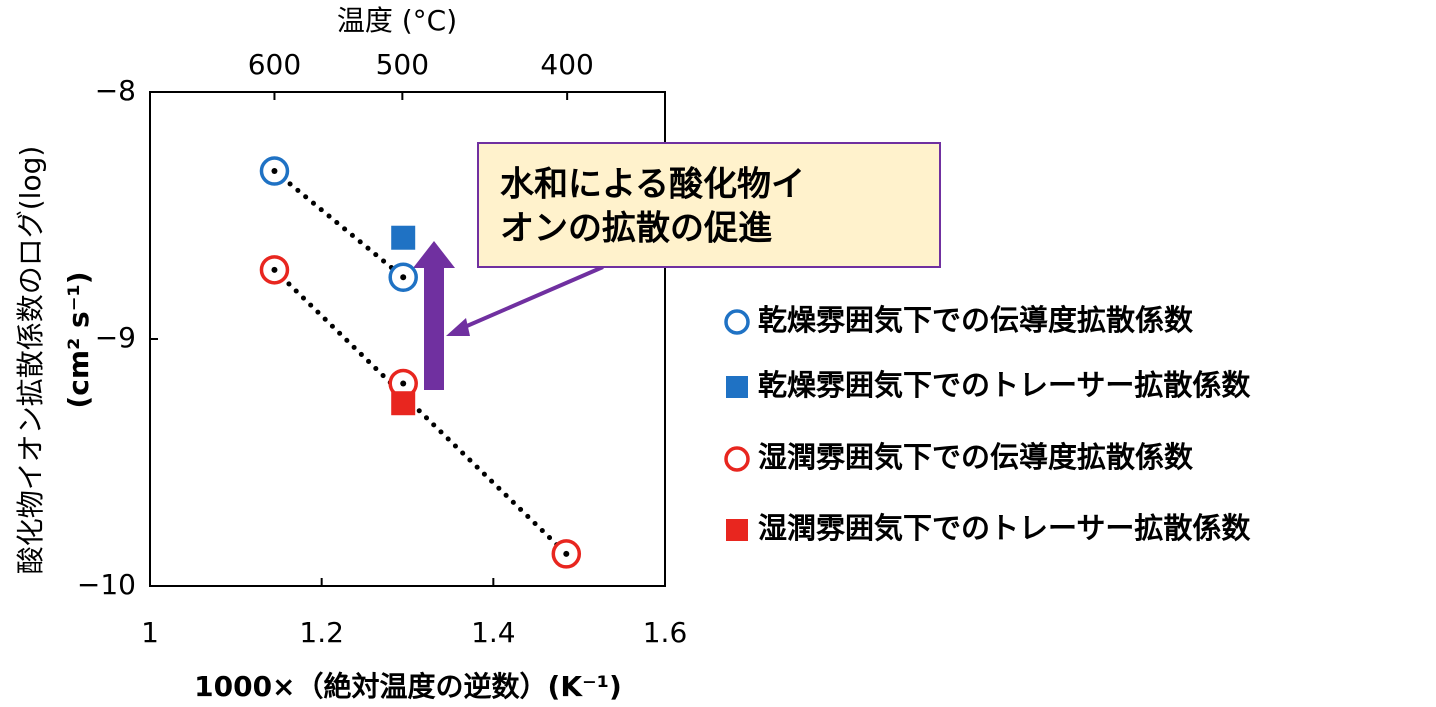 The image size is (1436, 707). I want to click on x-axis-label: 1000×（絶対温度の逆数）(K⁻¹), so click(408, 686).